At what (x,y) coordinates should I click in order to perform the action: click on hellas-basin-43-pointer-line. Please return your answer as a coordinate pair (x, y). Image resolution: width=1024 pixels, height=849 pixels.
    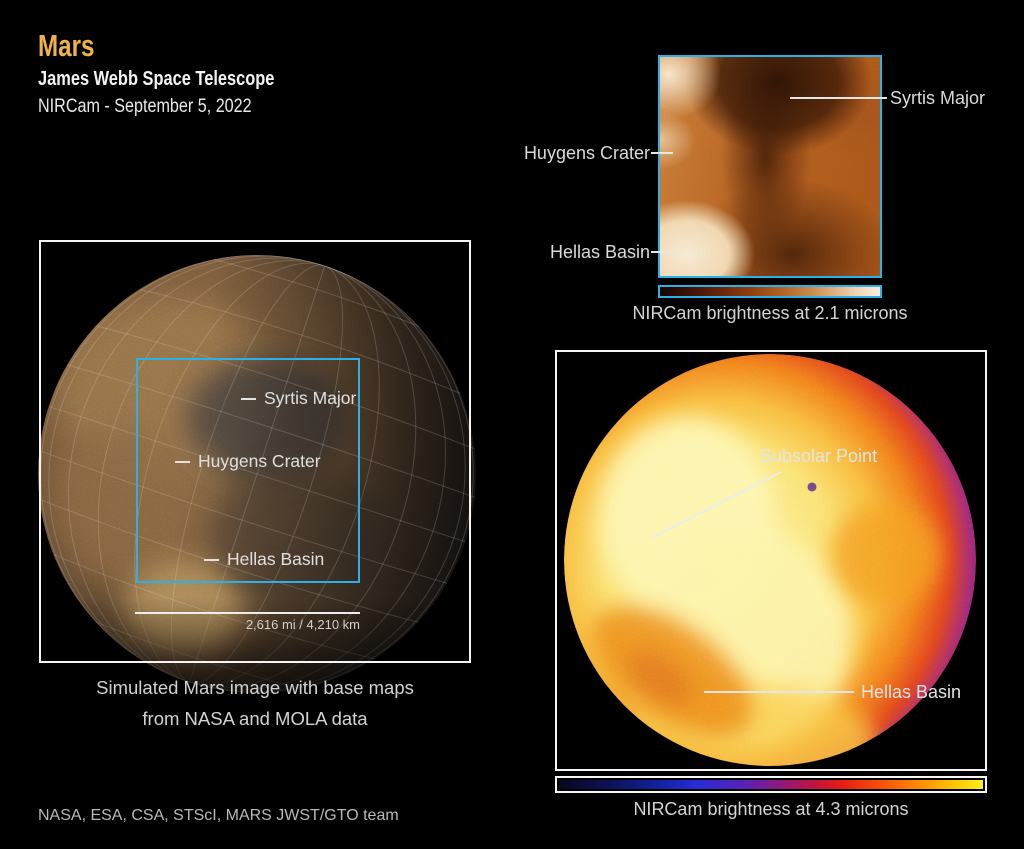
    Looking at the image, I should click on (779, 692).